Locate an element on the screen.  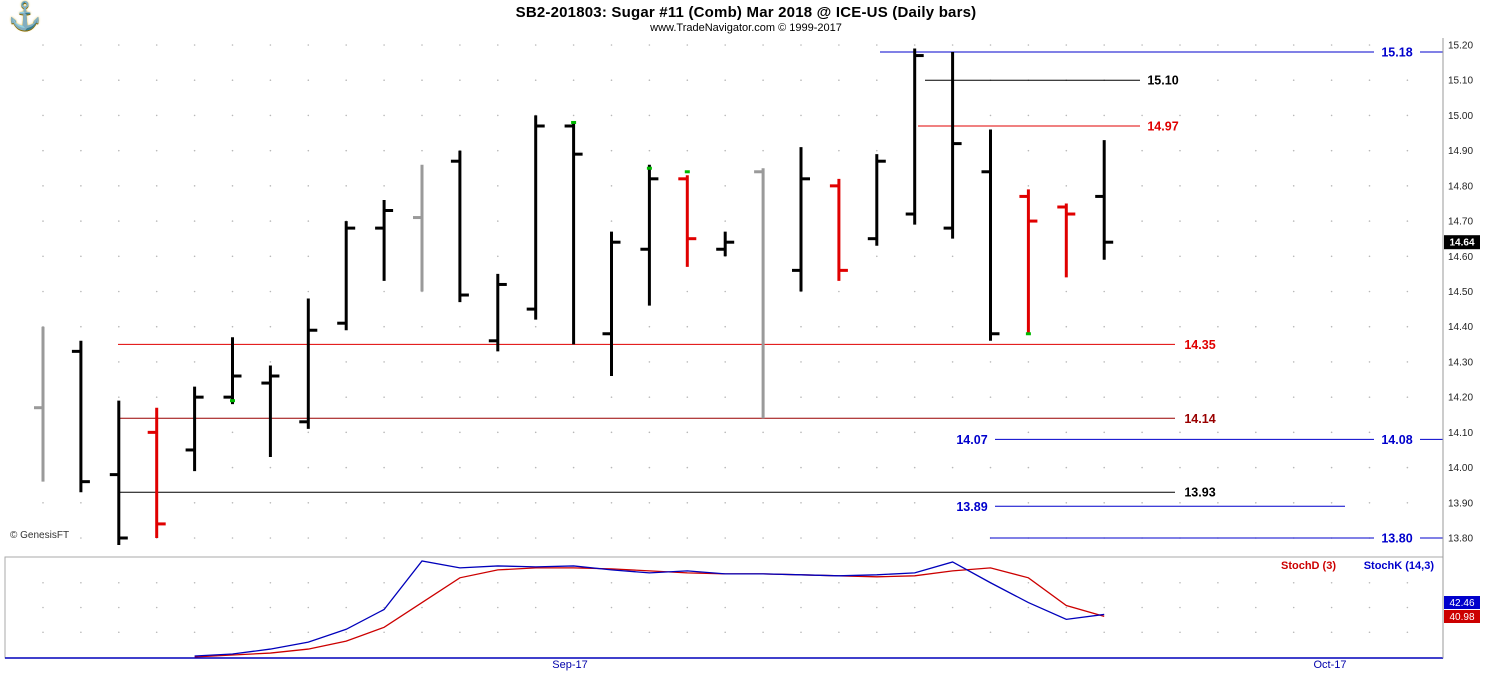
price-axis-label: 14.60 is located at coordinates (1460, 257).